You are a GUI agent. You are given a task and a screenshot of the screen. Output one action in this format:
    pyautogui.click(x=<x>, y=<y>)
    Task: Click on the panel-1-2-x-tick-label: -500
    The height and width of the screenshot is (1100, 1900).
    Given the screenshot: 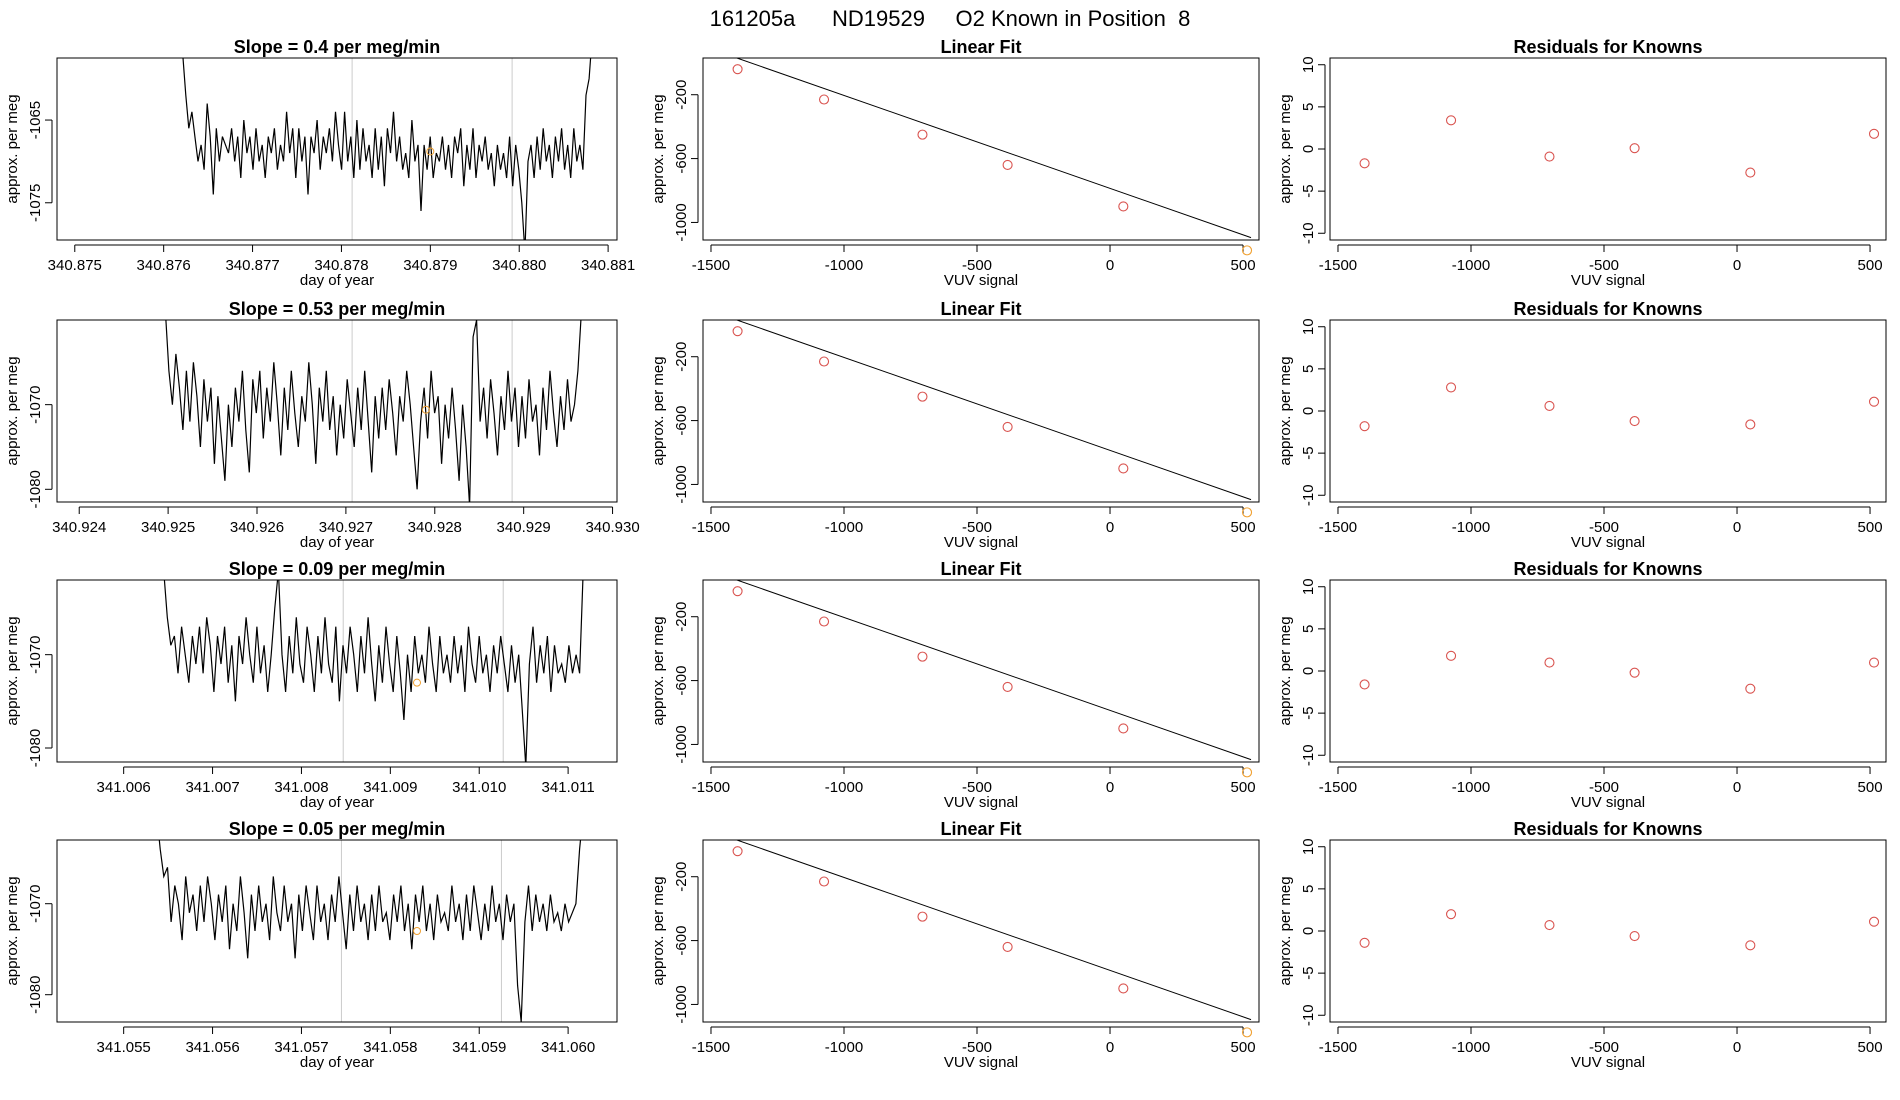 What is the action you would take?
    pyautogui.click(x=977, y=265)
    